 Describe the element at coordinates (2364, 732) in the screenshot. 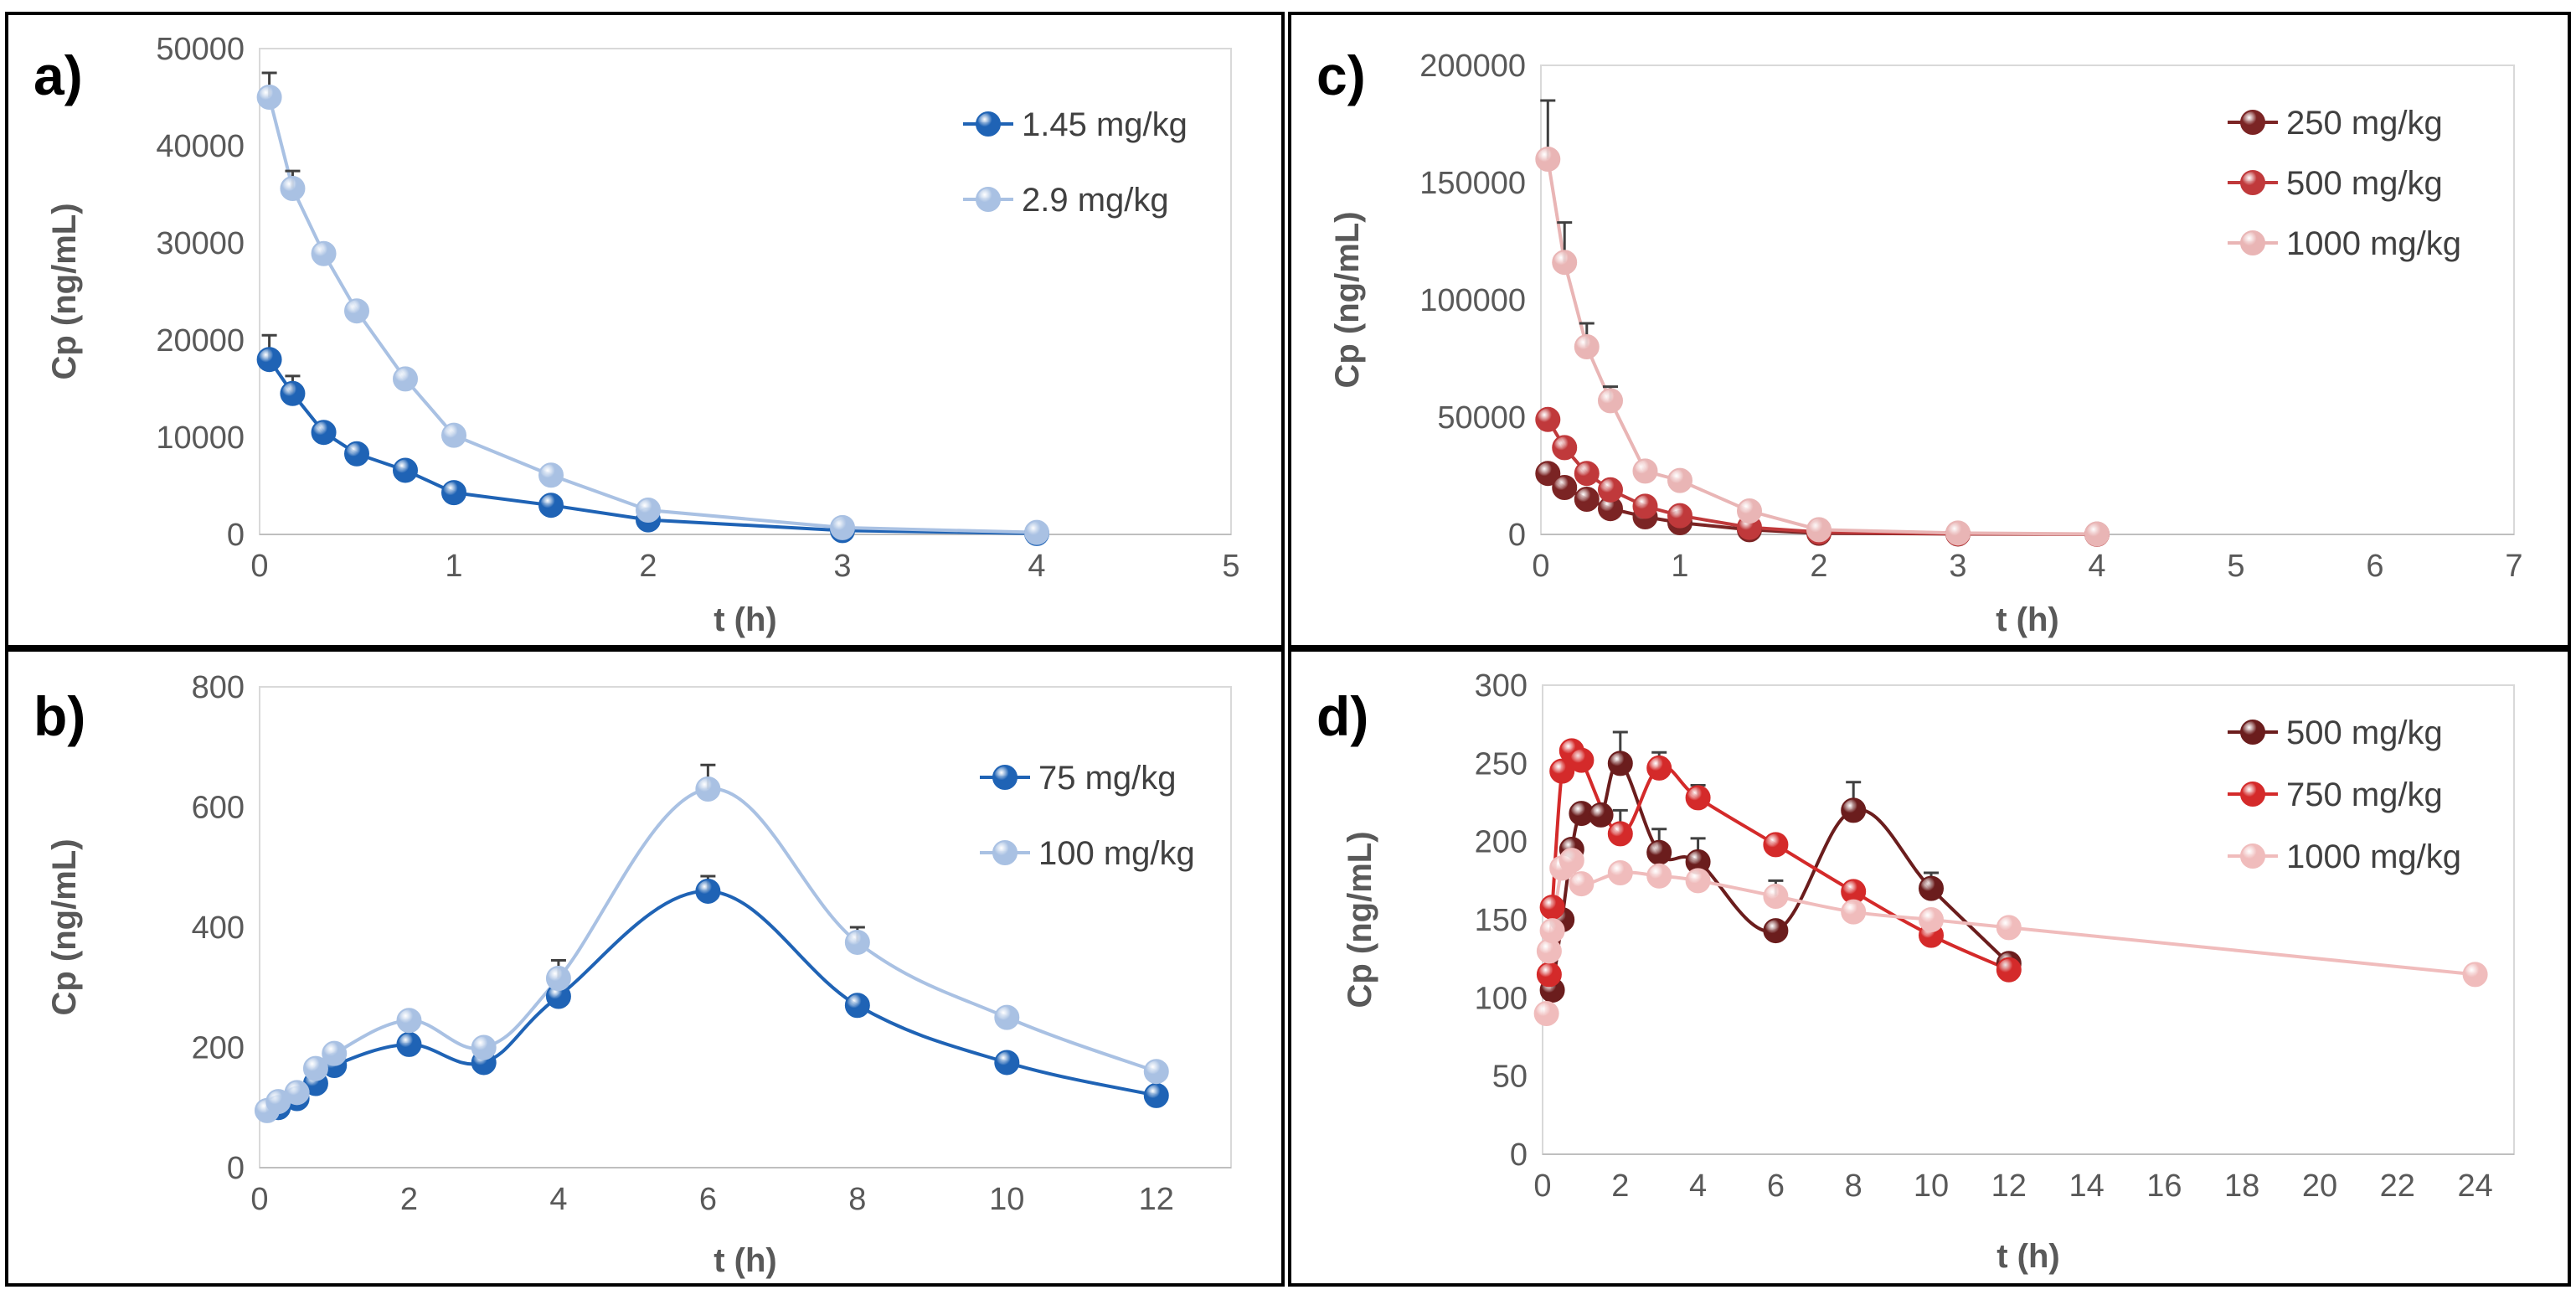

I see `legend-label: 500 mg/kg` at that location.